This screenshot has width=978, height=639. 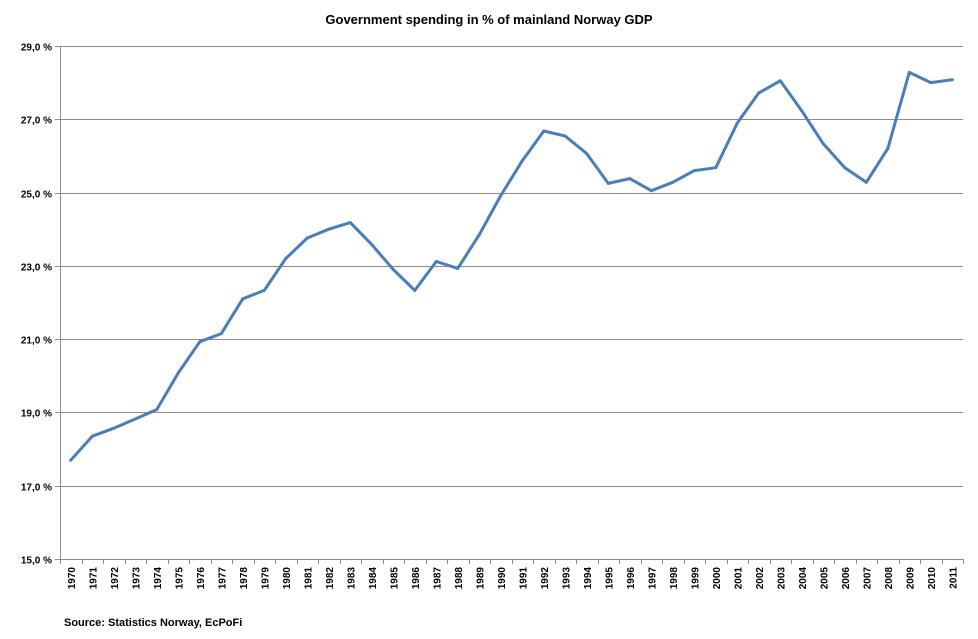 What do you see at coordinates (244, 578) in the screenshot?
I see `x-tick-label: 1978` at bounding box center [244, 578].